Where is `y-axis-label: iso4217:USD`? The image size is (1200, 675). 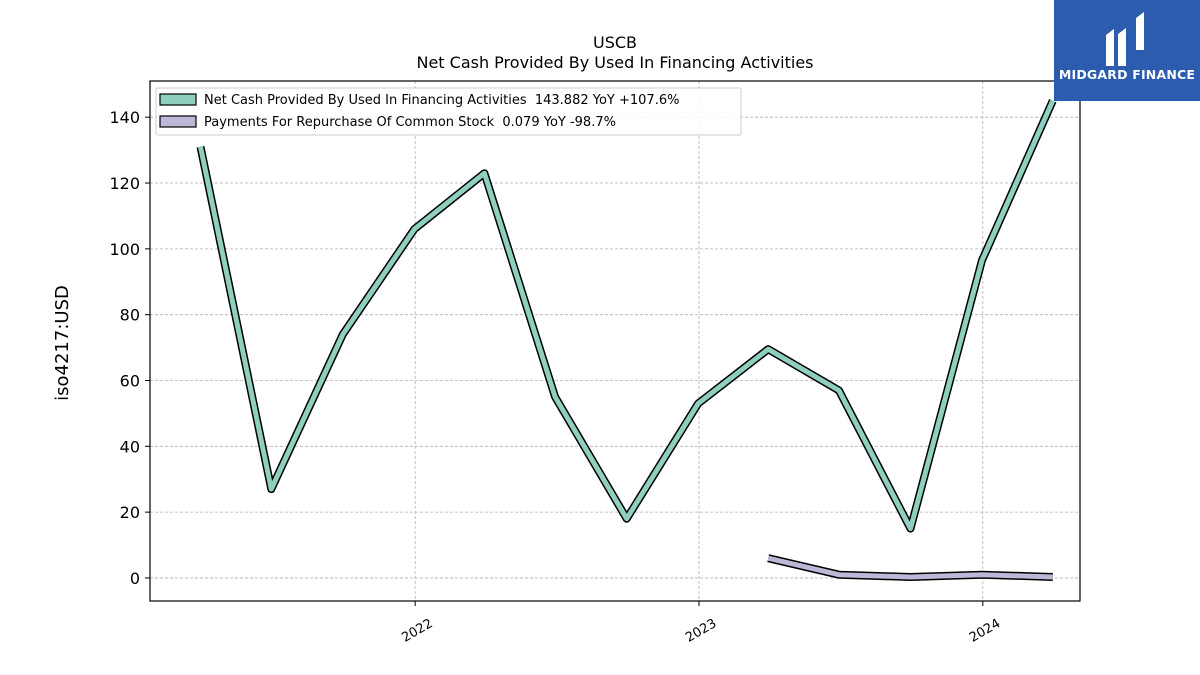
y-axis-label: iso4217:USD is located at coordinates (62, 343).